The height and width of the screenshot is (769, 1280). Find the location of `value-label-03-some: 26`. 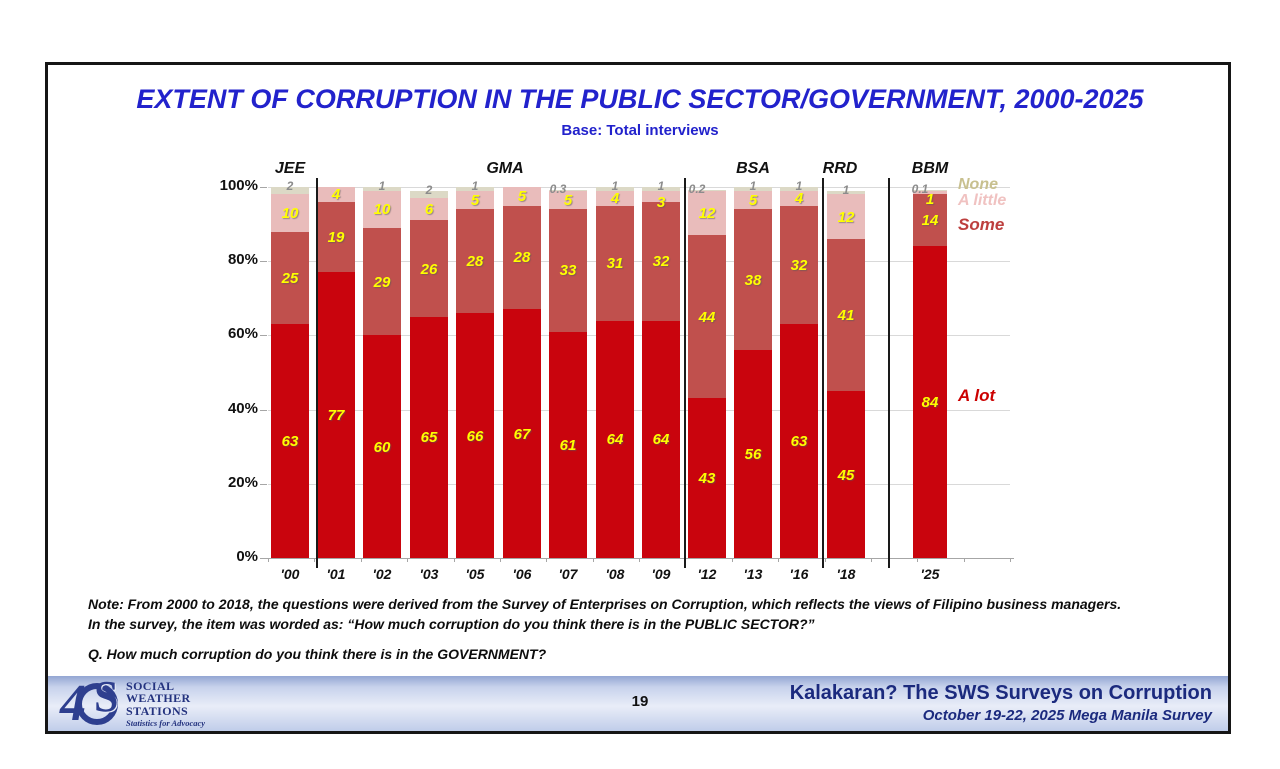

value-label-03-some: 26 is located at coordinates (429, 269).